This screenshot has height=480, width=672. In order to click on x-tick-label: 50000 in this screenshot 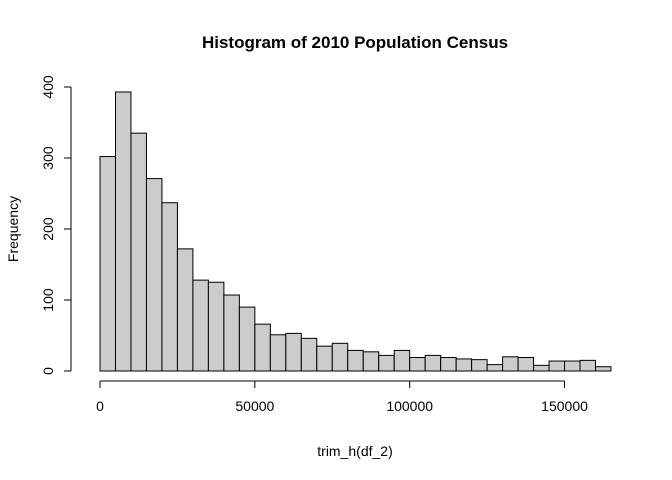, I will do `click(254, 406)`.